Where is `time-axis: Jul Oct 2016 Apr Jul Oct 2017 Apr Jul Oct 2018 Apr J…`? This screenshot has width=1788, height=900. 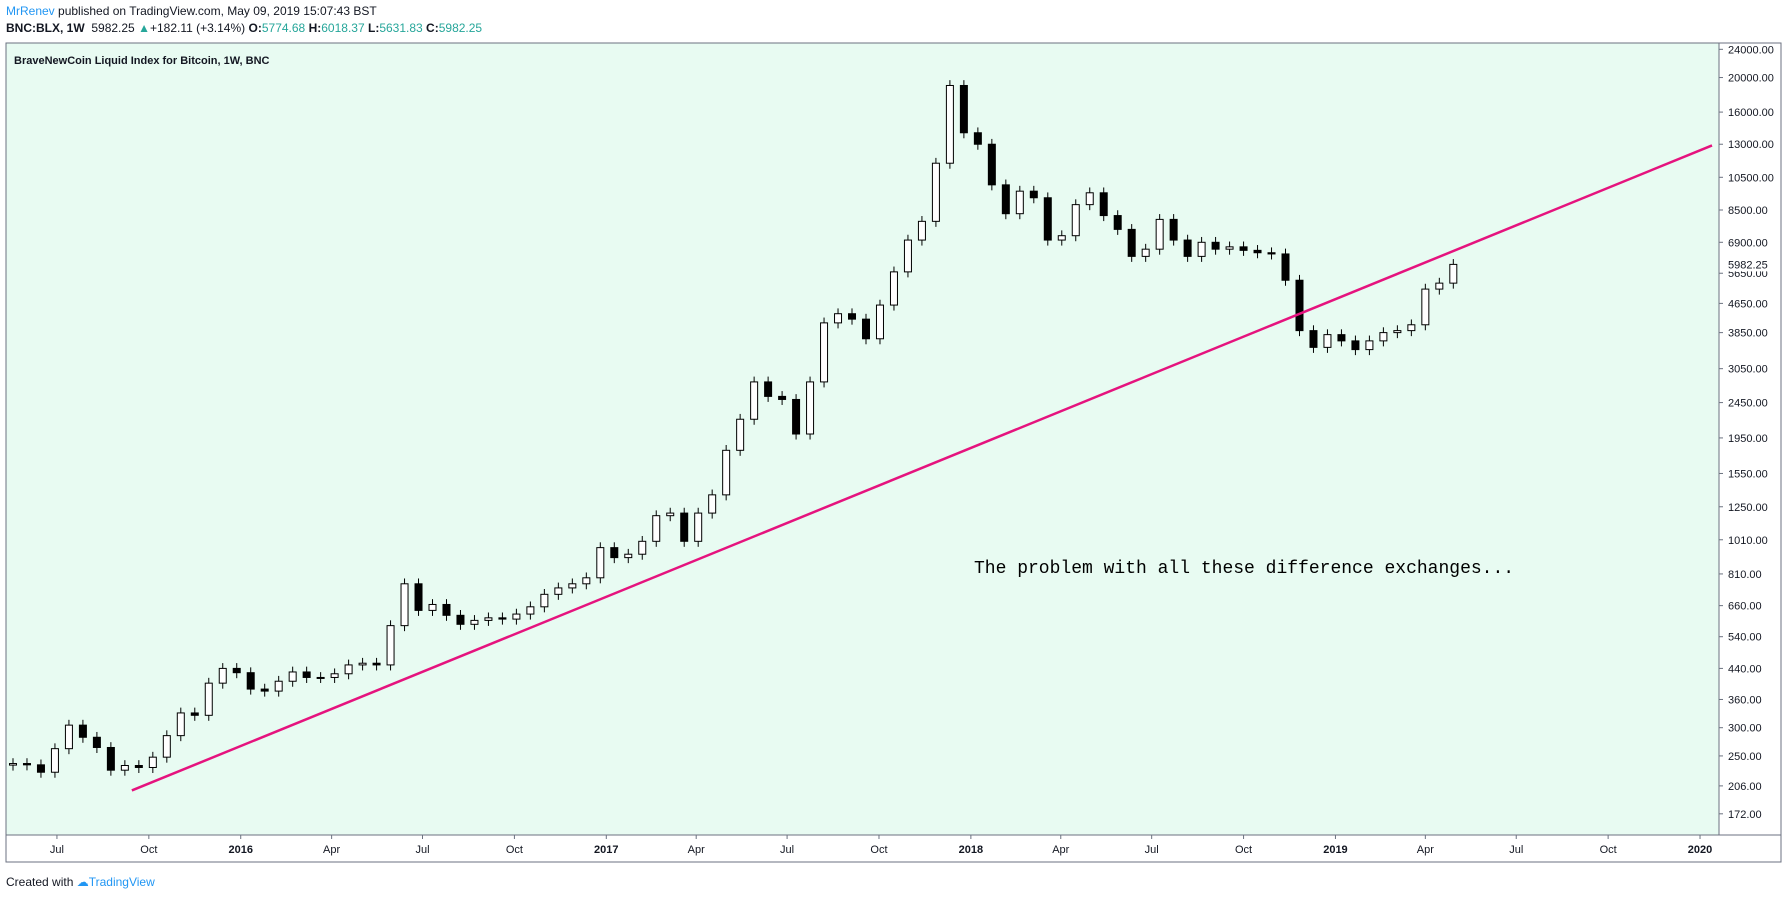
time-axis: Jul Oct 2016 Apr Jul Oct 2017 Apr Jul Oct 2018 Apr J… is located at coordinates (881, 845).